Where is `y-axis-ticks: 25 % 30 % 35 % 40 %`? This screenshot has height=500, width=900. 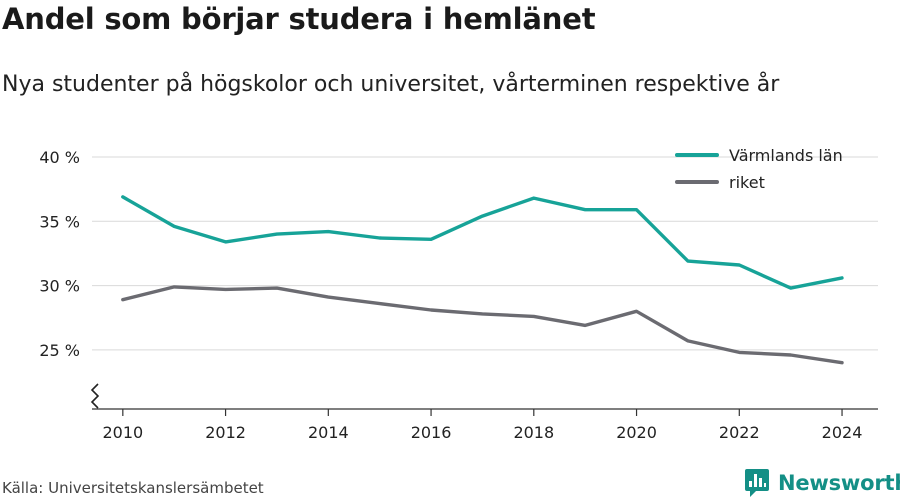
y-axis-ticks: 25 % 30 % 35 % 40 % is located at coordinates (59, 254).